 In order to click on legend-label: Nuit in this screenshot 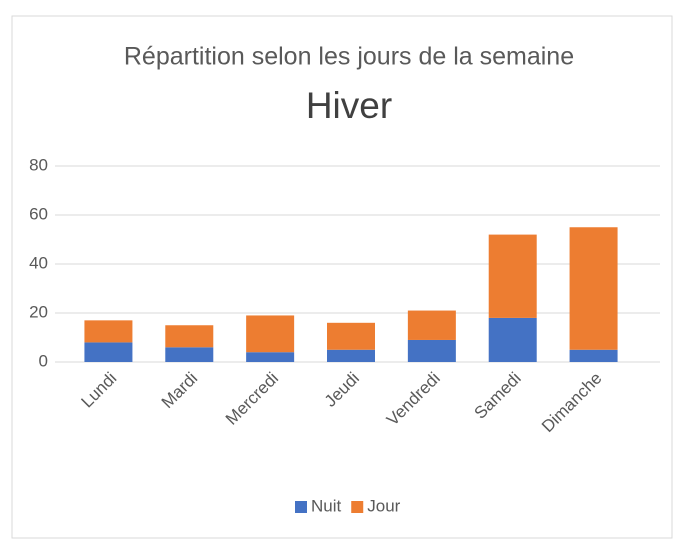, I will do `click(326, 505)`.